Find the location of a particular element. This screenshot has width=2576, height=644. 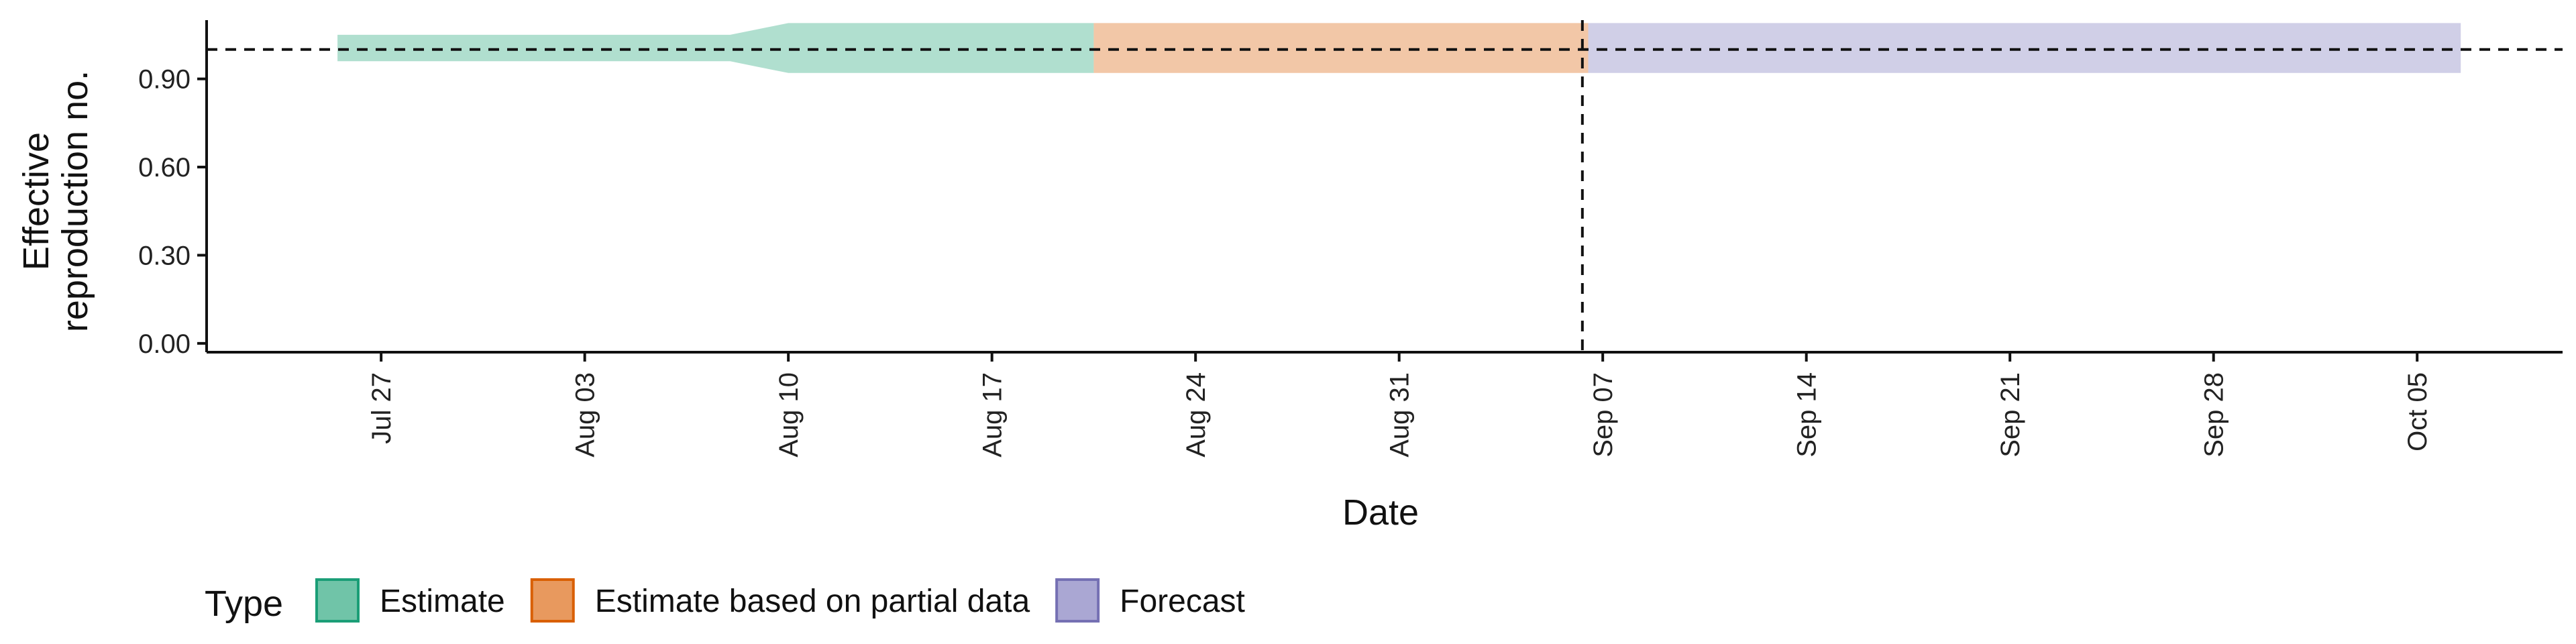

band-forecast is located at coordinates (2024, 48).